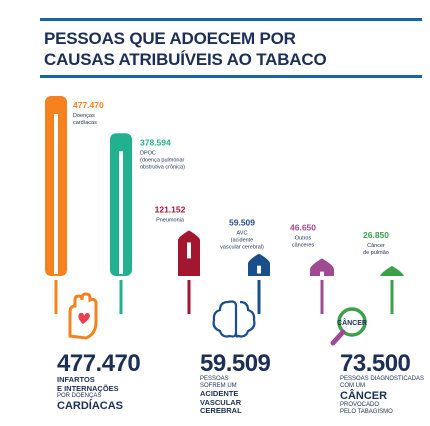 This screenshot has width=430, height=426. I want to click on title-bottom-rule, so click(231, 76).